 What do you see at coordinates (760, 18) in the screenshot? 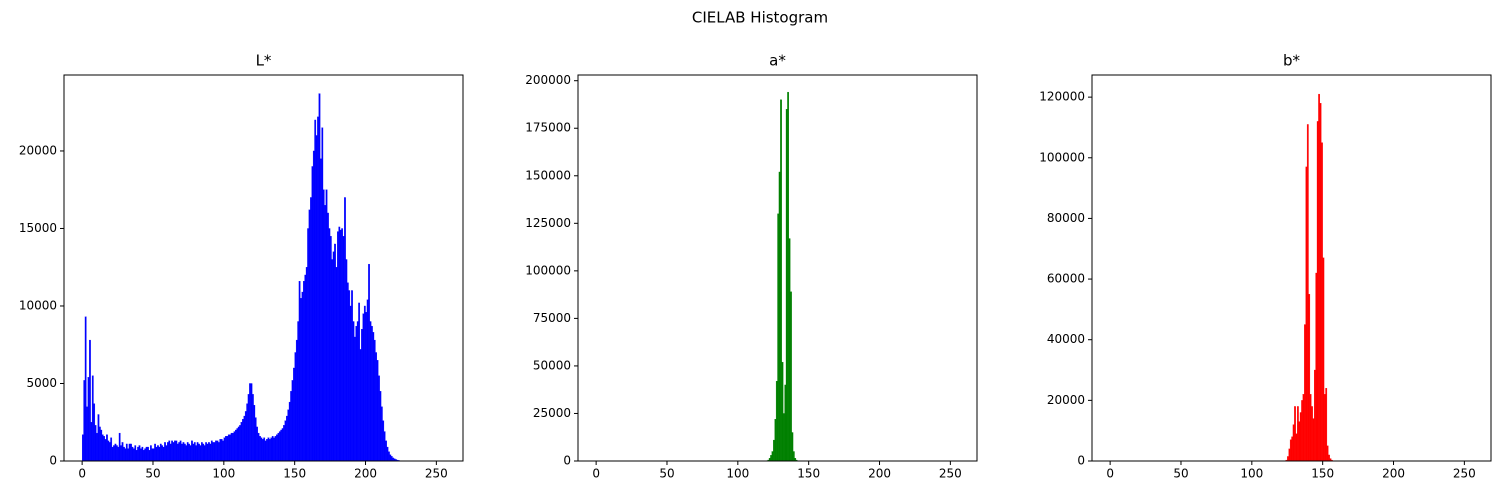
I see `figure-title: CIELAB Histogram` at bounding box center [760, 18].